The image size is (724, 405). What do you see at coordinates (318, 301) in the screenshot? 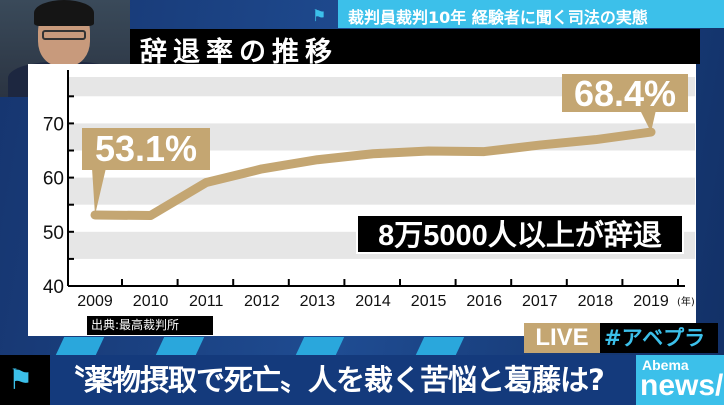
I see `x-tick-label: 2013` at bounding box center [318, 301].